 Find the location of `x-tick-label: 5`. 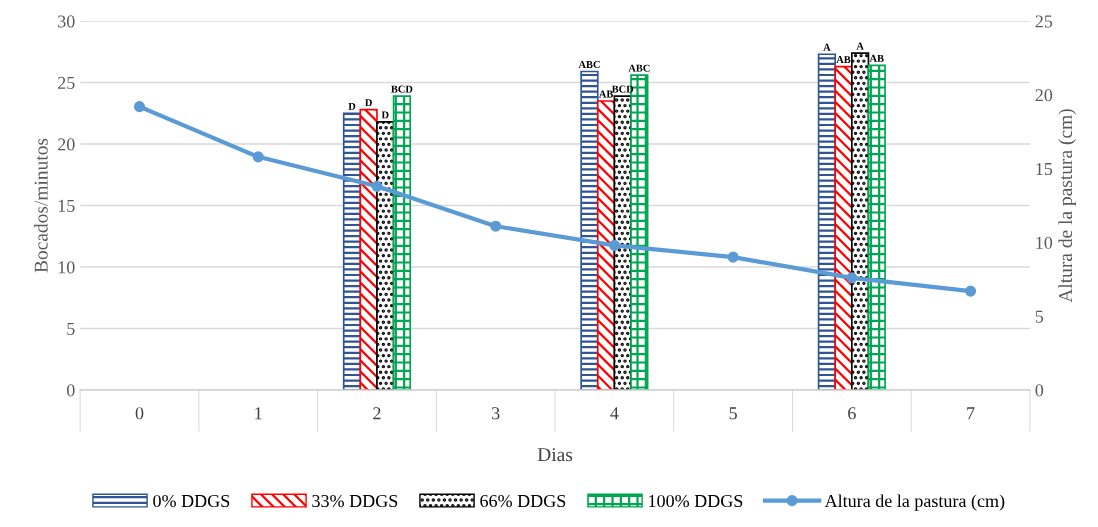

x-tick-label: 5 is located at coordinates (733, 413).